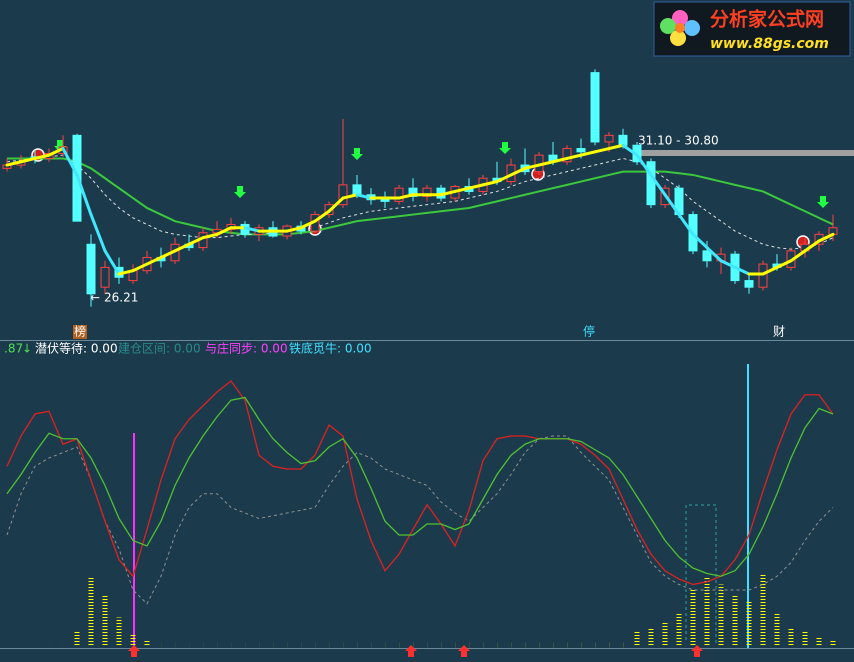 Image resolution: width=854 pixels, height=662 pixels. What do you see at coordinates (27, 349) in the screenshot?
I see `legend-arrow: ↓` at bounding box center [27, 349].